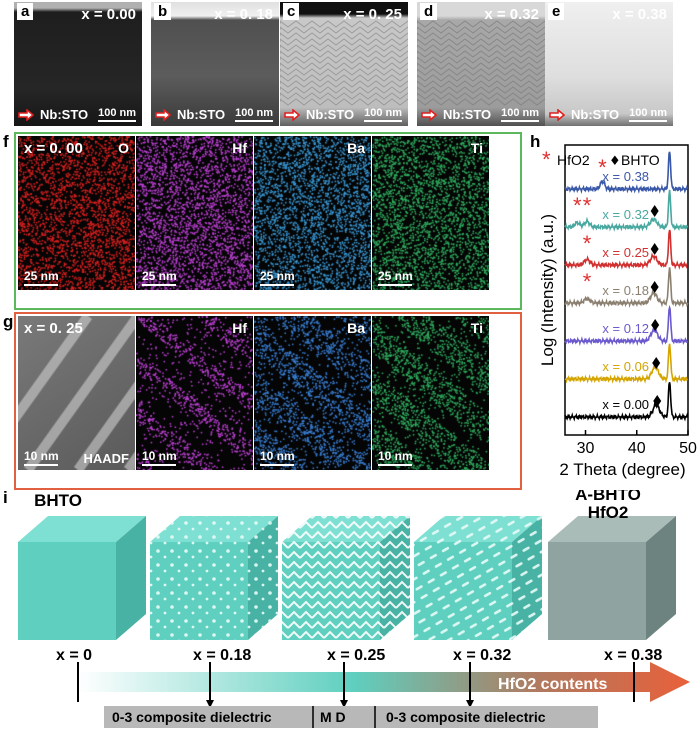 The height and width of the screenshot is (730, 700). Describe the element at coordinates (222, 655) in the screenshot. I see `tick-label: x = 0.18` at that location.